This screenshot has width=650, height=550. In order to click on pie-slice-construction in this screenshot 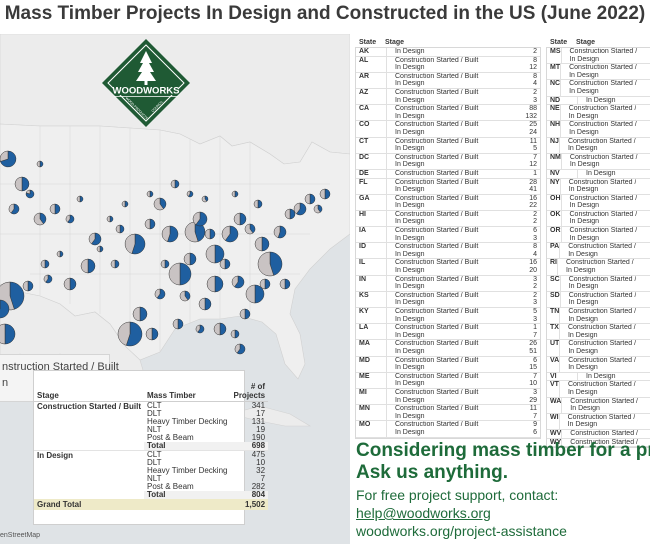, I will do `click(292, 214)`.